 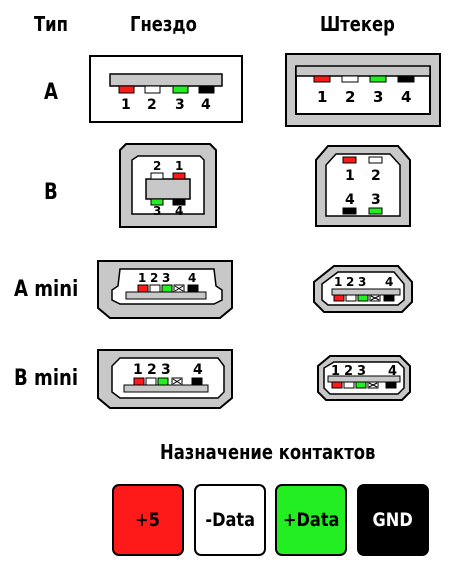 What do you see at coordinates (51, 92) in the screenshot?
I see `row-label-a: A` at bounding box center [51, 92].